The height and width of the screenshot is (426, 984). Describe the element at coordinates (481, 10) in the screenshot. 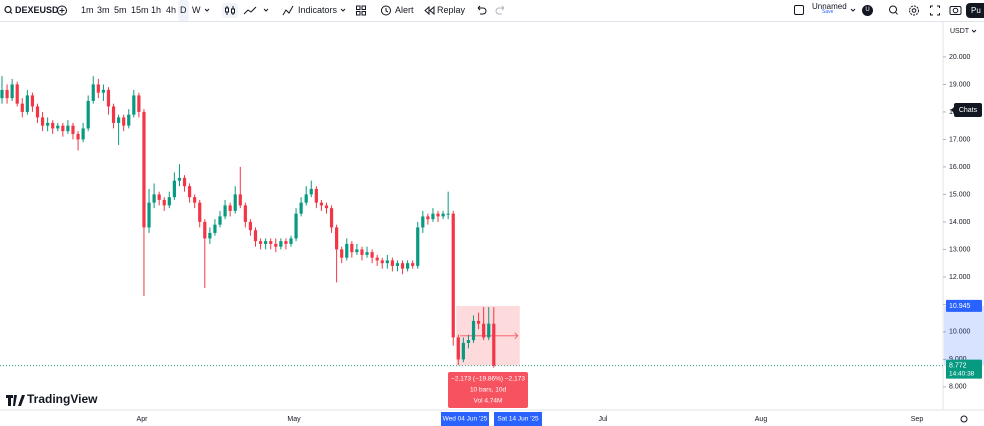

I see `undo` at that location.